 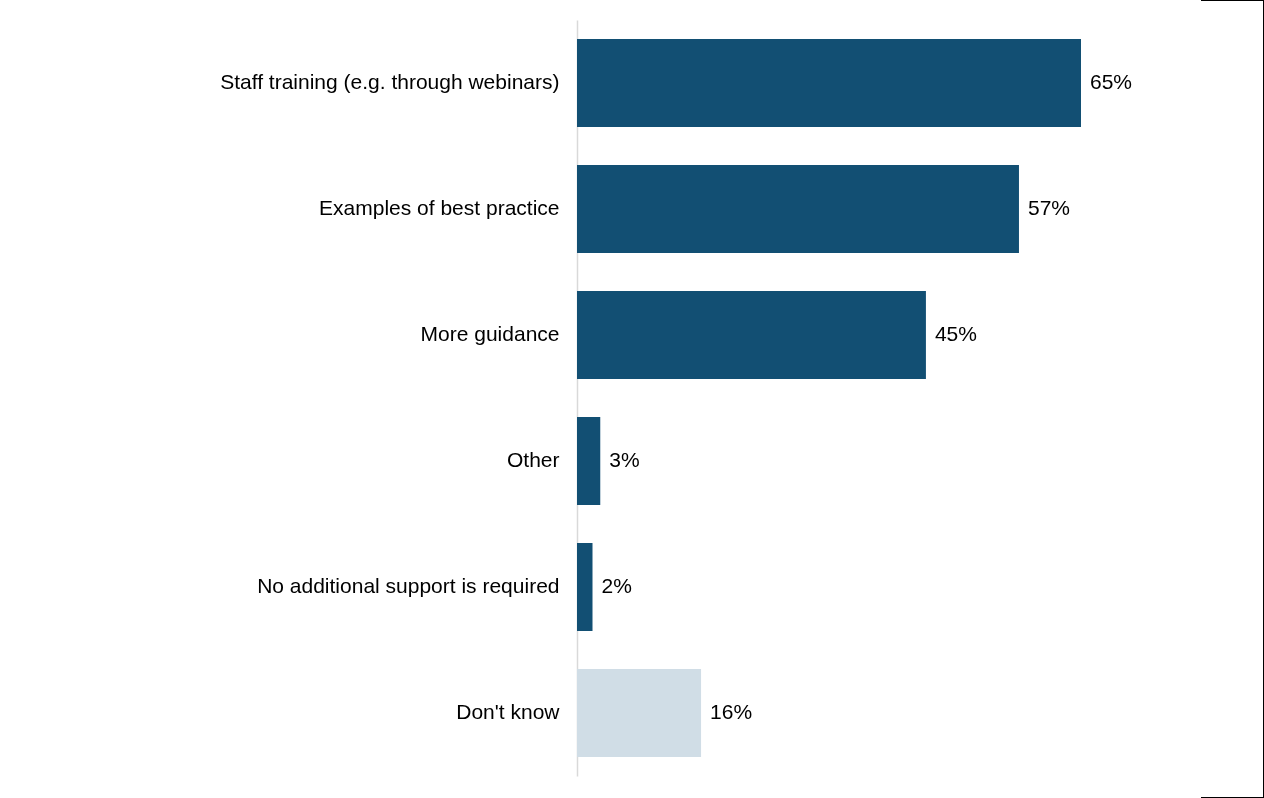 What do you see at coordinates (616, 585) in the screenshot?
I see `data-label: 2%` at bounding box center [616, 585].